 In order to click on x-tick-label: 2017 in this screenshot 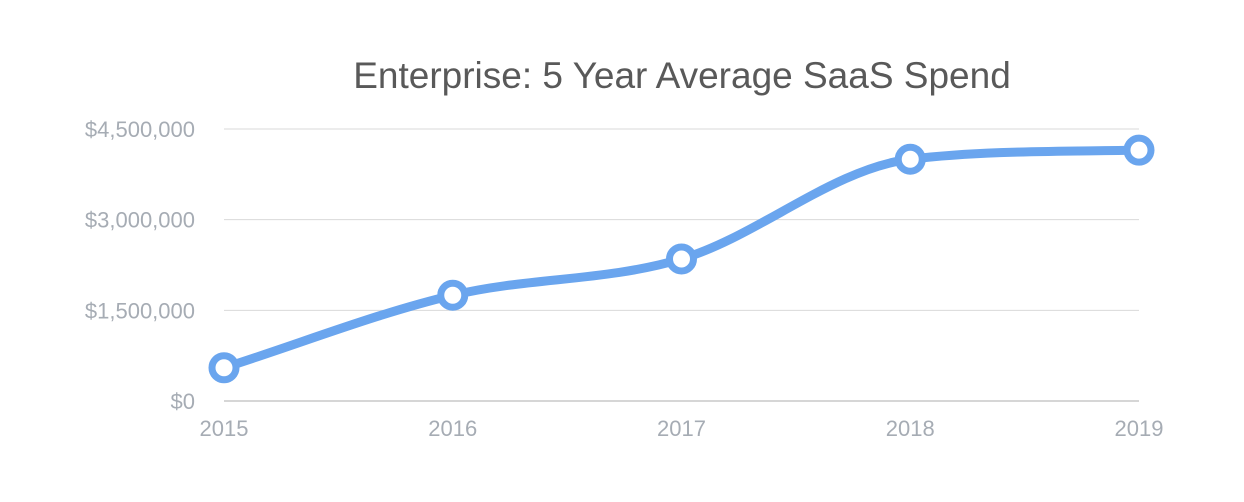, I will do `click(681, 428)`.